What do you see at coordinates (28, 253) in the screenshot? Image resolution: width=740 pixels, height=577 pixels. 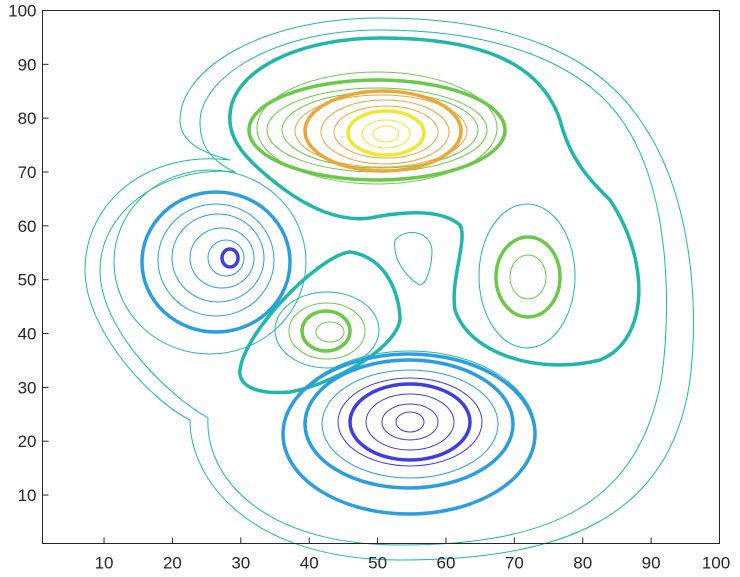 I see `y-axis: 10 20 30 40 50 60 70 80 90 100` at bounding box center [28, 253].